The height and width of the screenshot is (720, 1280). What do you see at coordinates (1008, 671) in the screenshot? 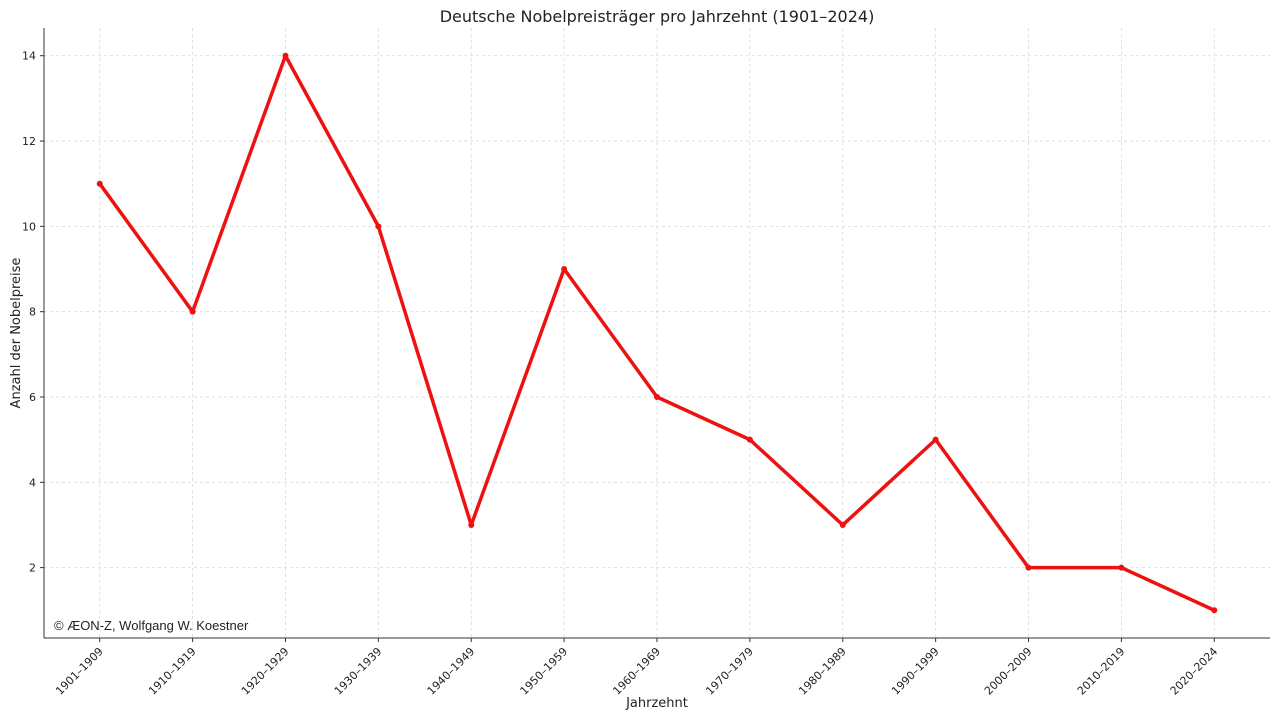
I see `x-tick-label: 2000–2009` at bounding box center [1008, 671].